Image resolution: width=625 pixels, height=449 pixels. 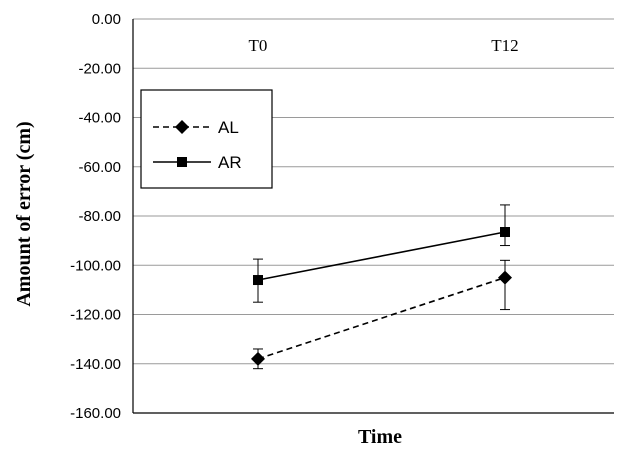 What do you see at coordinates (99, 167) in the screenshot?
I see `y-tick-label: -60.00` at bounding box center [99, 167].